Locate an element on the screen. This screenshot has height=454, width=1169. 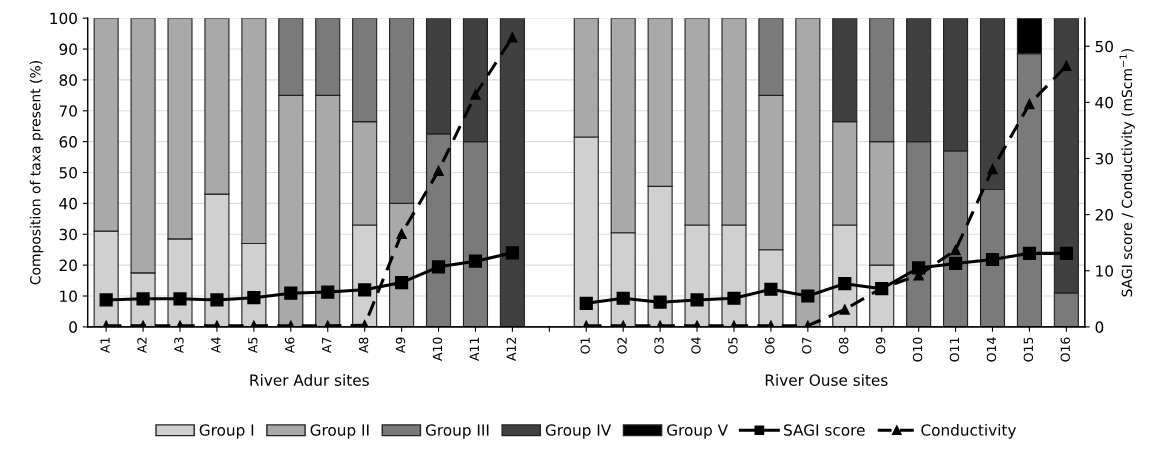
legend-label: Conductivity is located at coordinates (969, 431).